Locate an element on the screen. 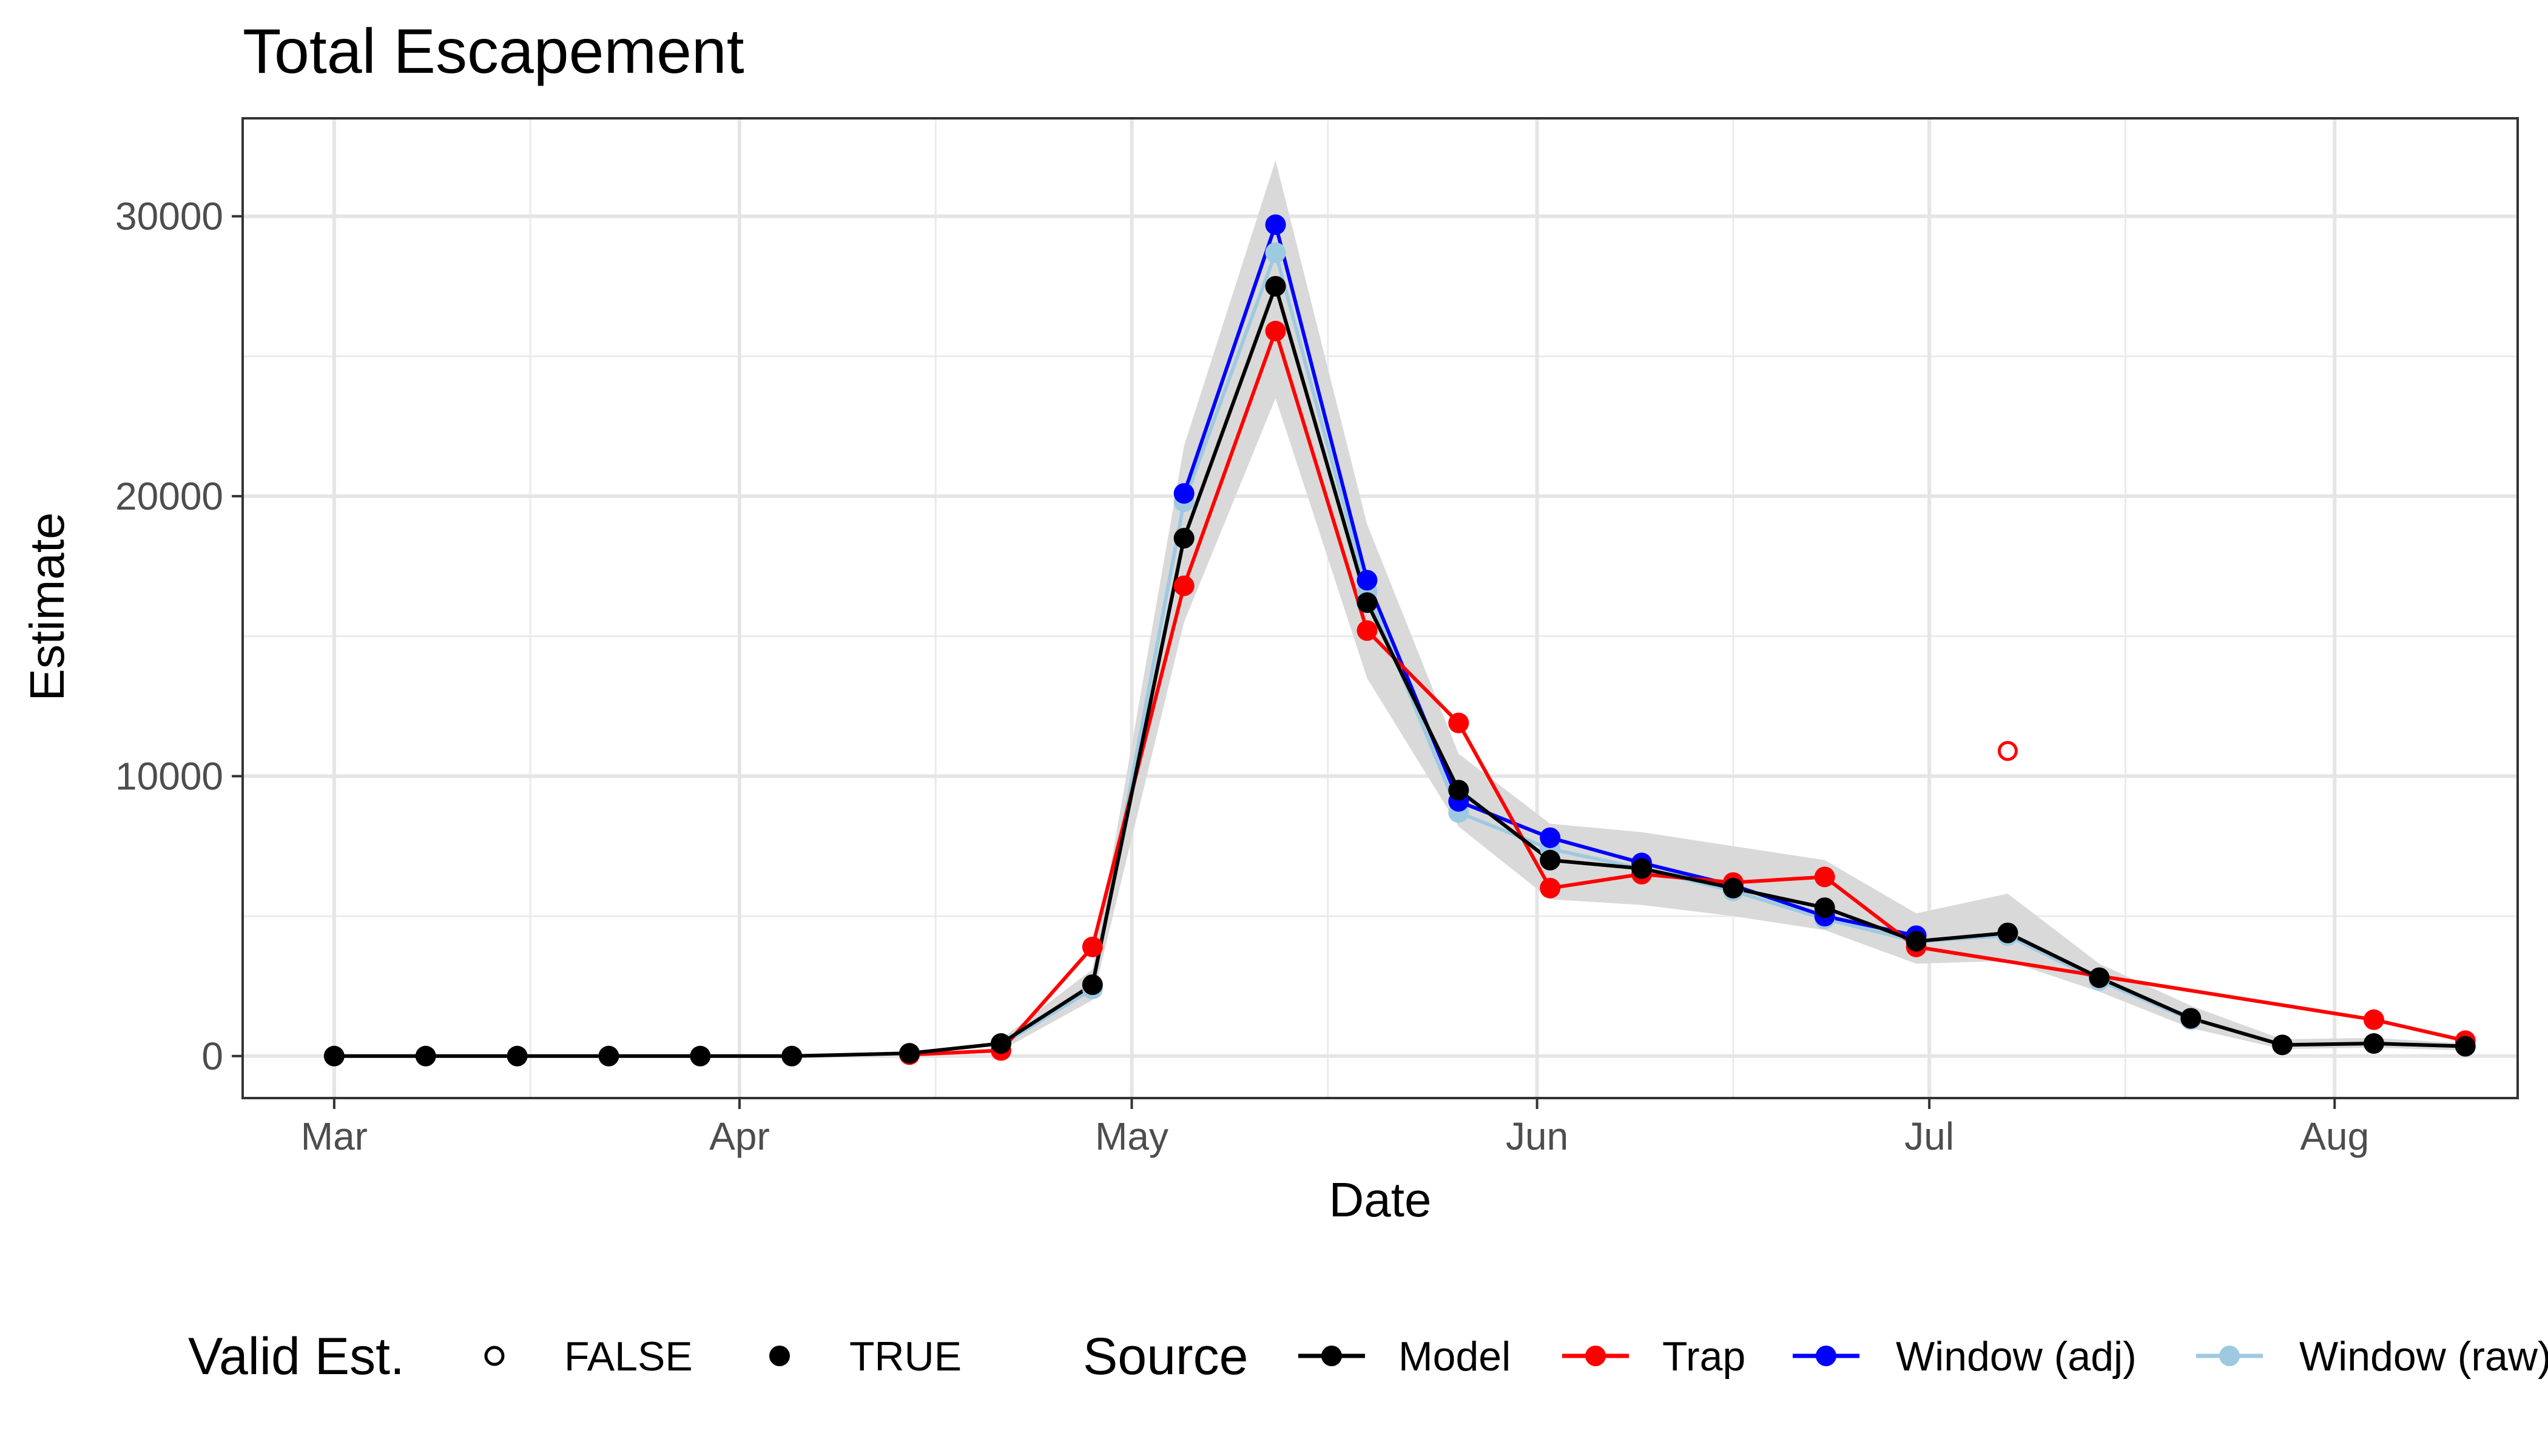  legend-label-true: TRUE is located at coordinates (905, 1356).